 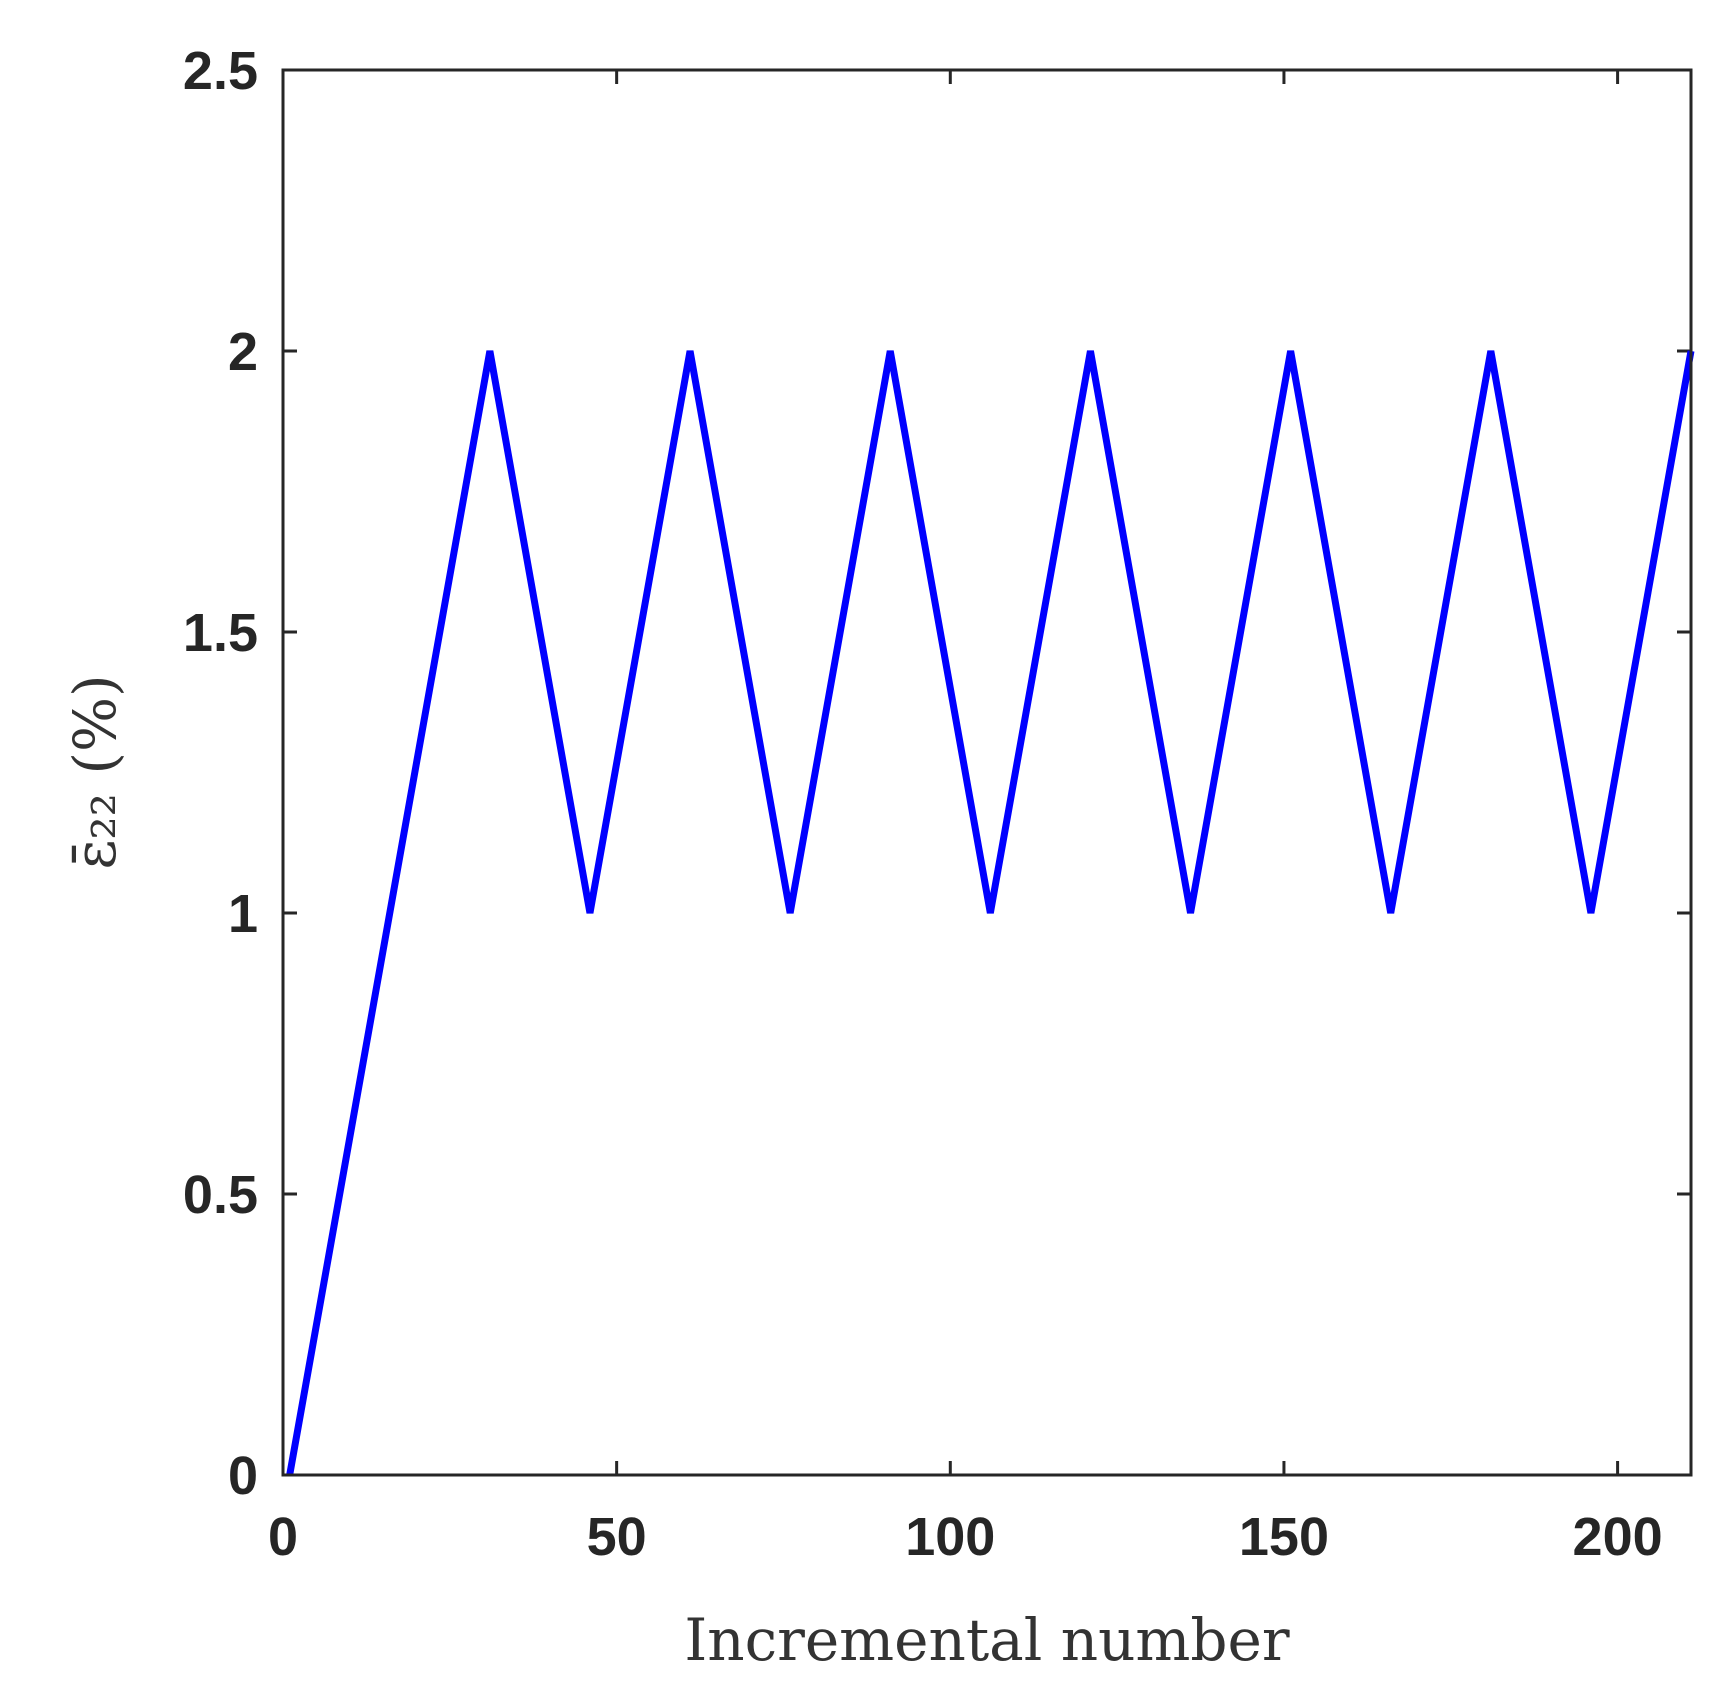 I want to click on x-tick-label: 150, so click(x=1284, y=1537).